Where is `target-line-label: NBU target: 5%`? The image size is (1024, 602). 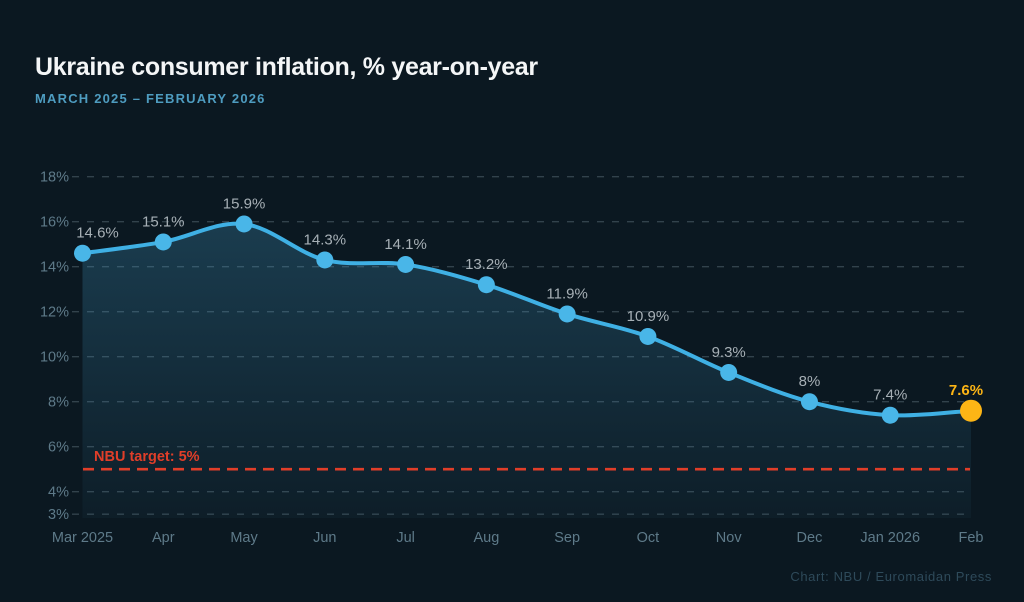
target-line-label: NBU target: 5% is located at coordinates (147, 457).